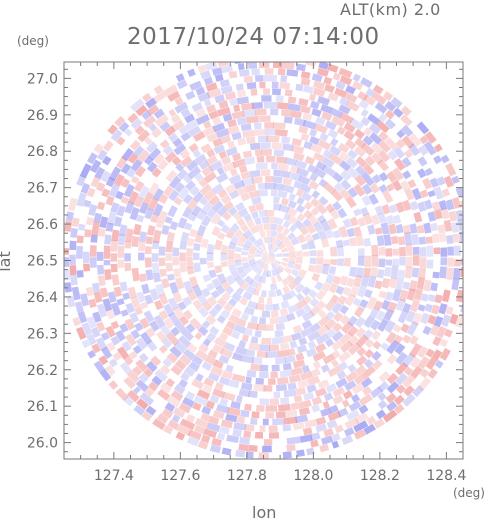  What do you see at coordinates (42, 262) in the screenshot?
I see `y-tick-label: 26.5` at bounding box center [42, 262].